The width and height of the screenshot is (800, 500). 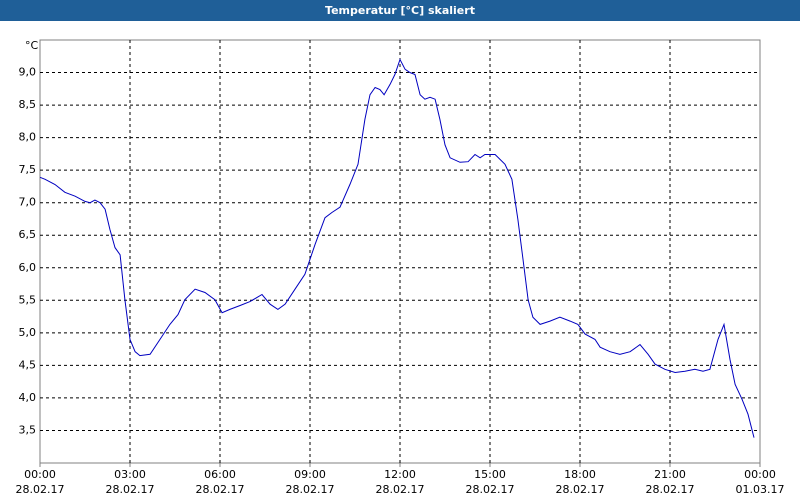 What do you see at coordinates (220, 474) in the screenshot?
I see `x-tick-label: 06:00` at bounding box center [220, 474].